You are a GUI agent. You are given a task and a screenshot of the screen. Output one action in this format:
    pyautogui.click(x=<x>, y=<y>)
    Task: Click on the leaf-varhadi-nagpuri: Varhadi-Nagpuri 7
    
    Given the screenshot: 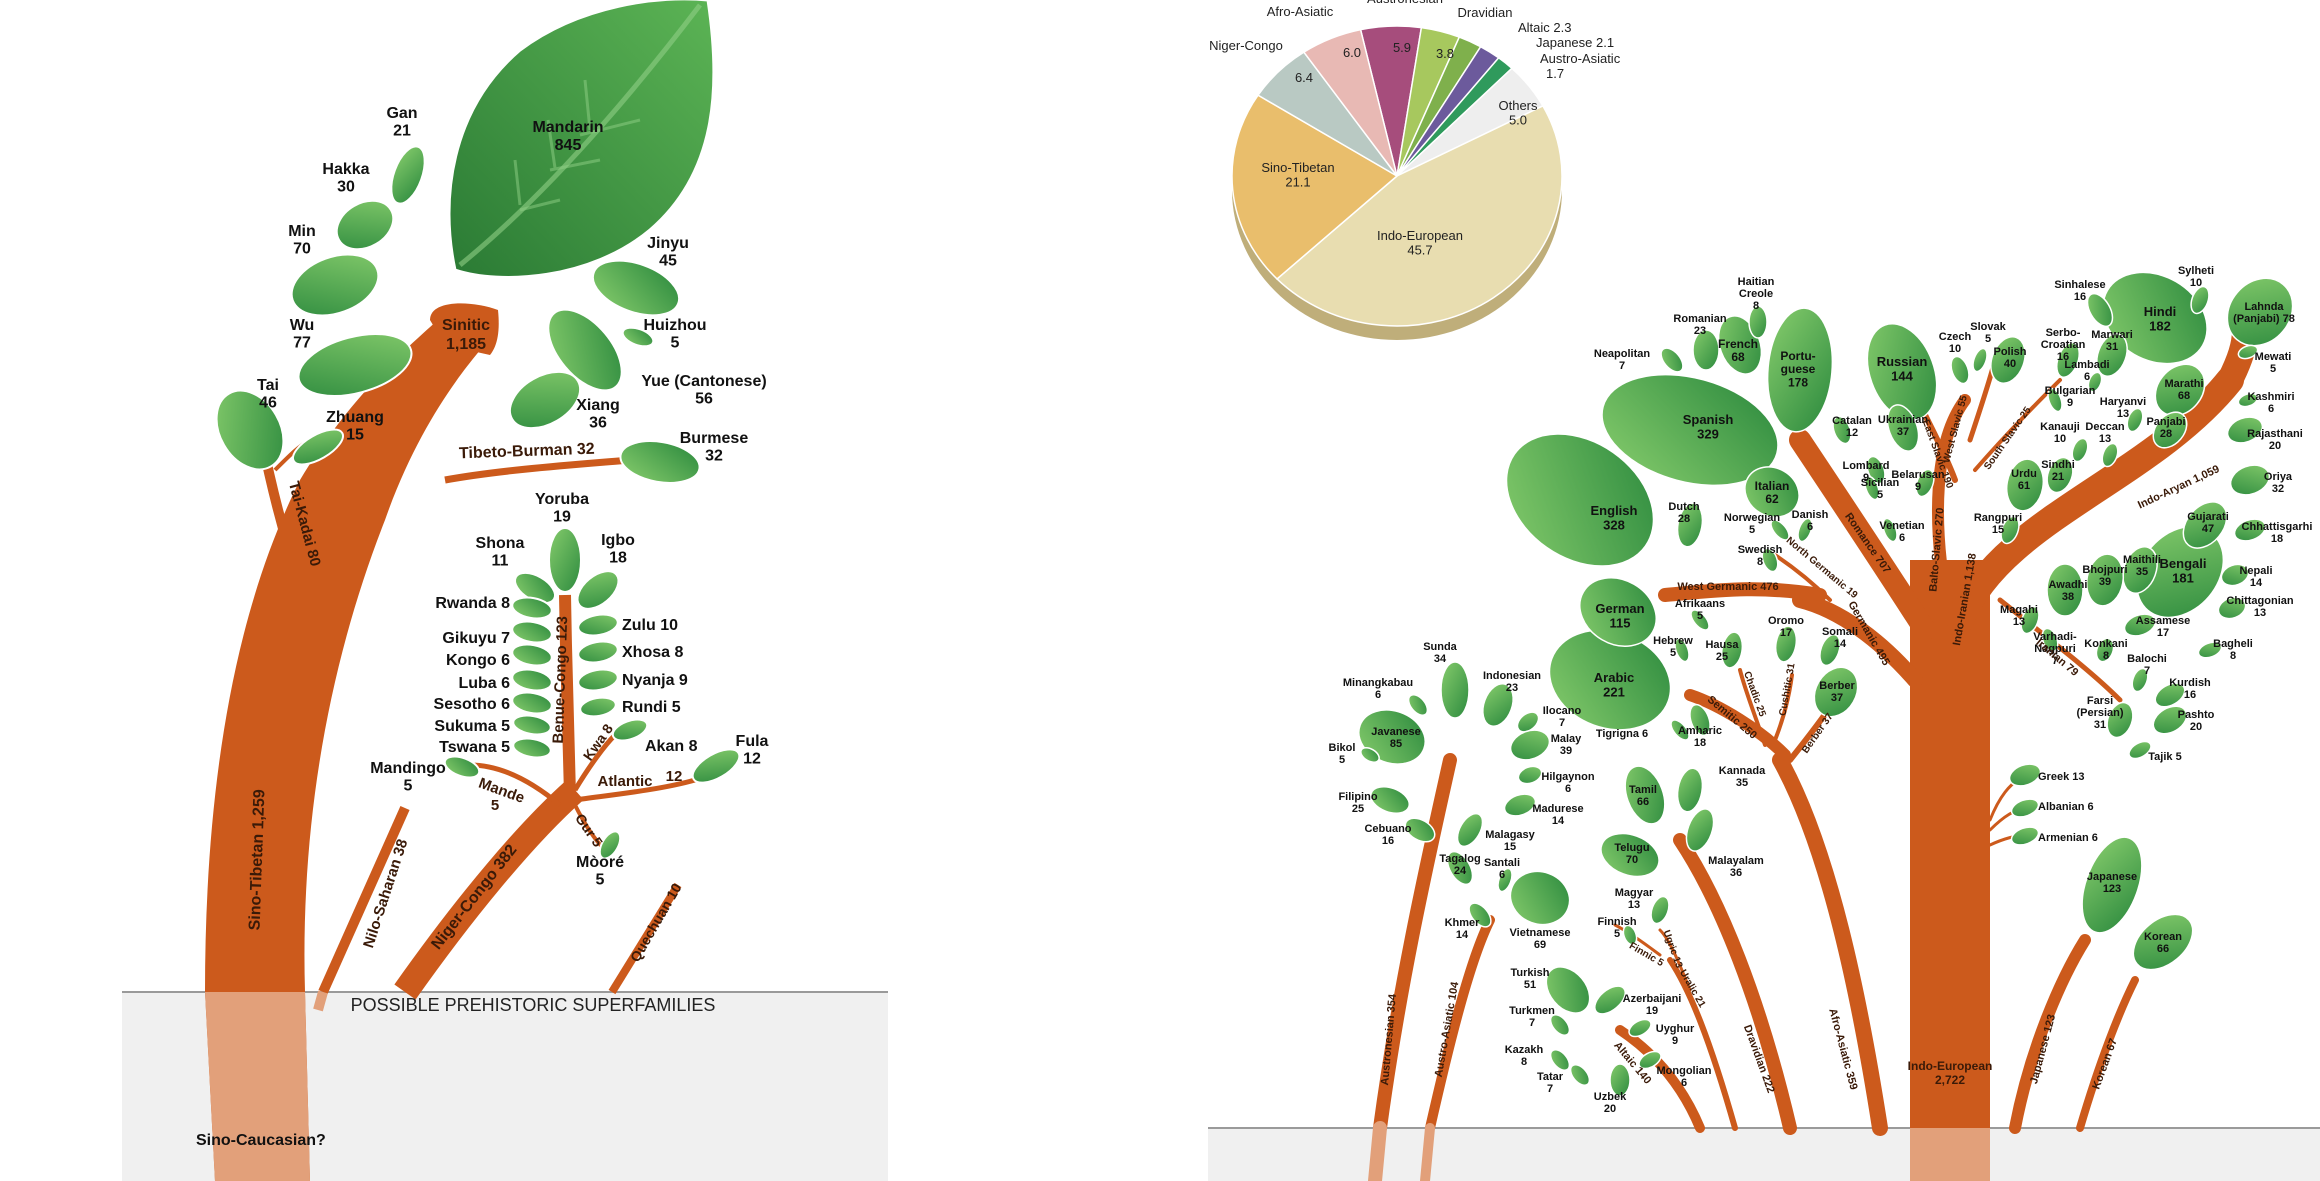 What is the action you would take?
    pyautogui.click(x=2055, y=649)
    